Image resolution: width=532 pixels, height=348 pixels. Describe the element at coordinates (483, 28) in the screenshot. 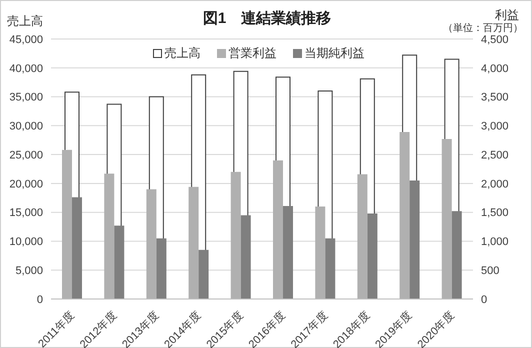

I see `text: （単位：百万円）` at that location.